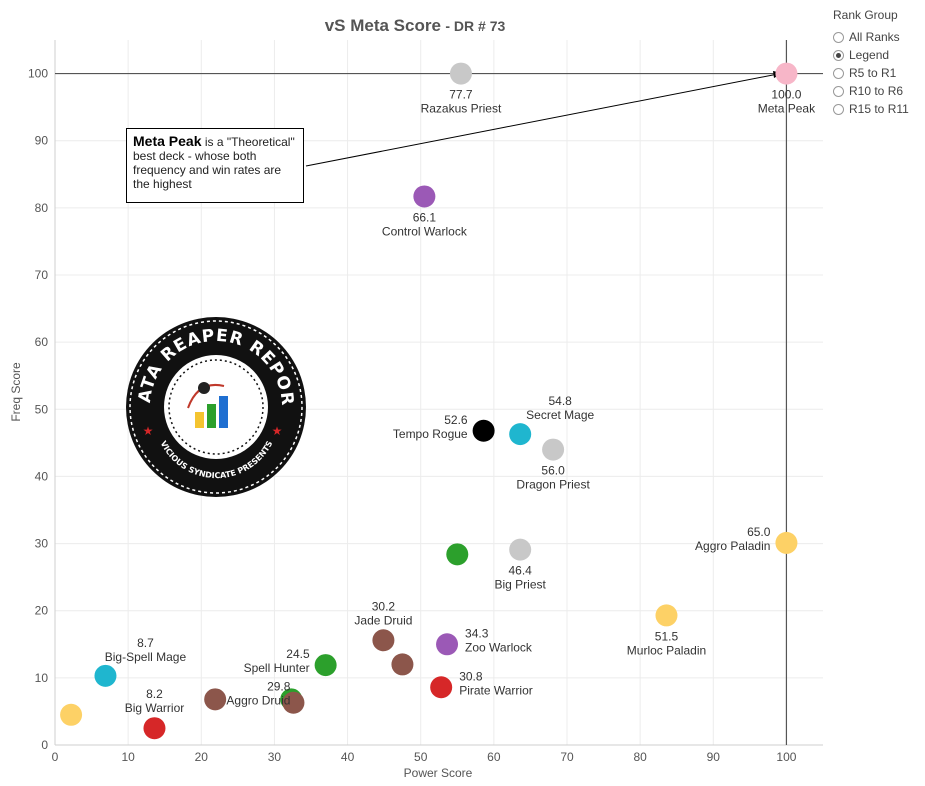  Describe the element at coordinates (475, 26) in the screenshot. I see `chart-title-sub: - DR # 73` at that location.